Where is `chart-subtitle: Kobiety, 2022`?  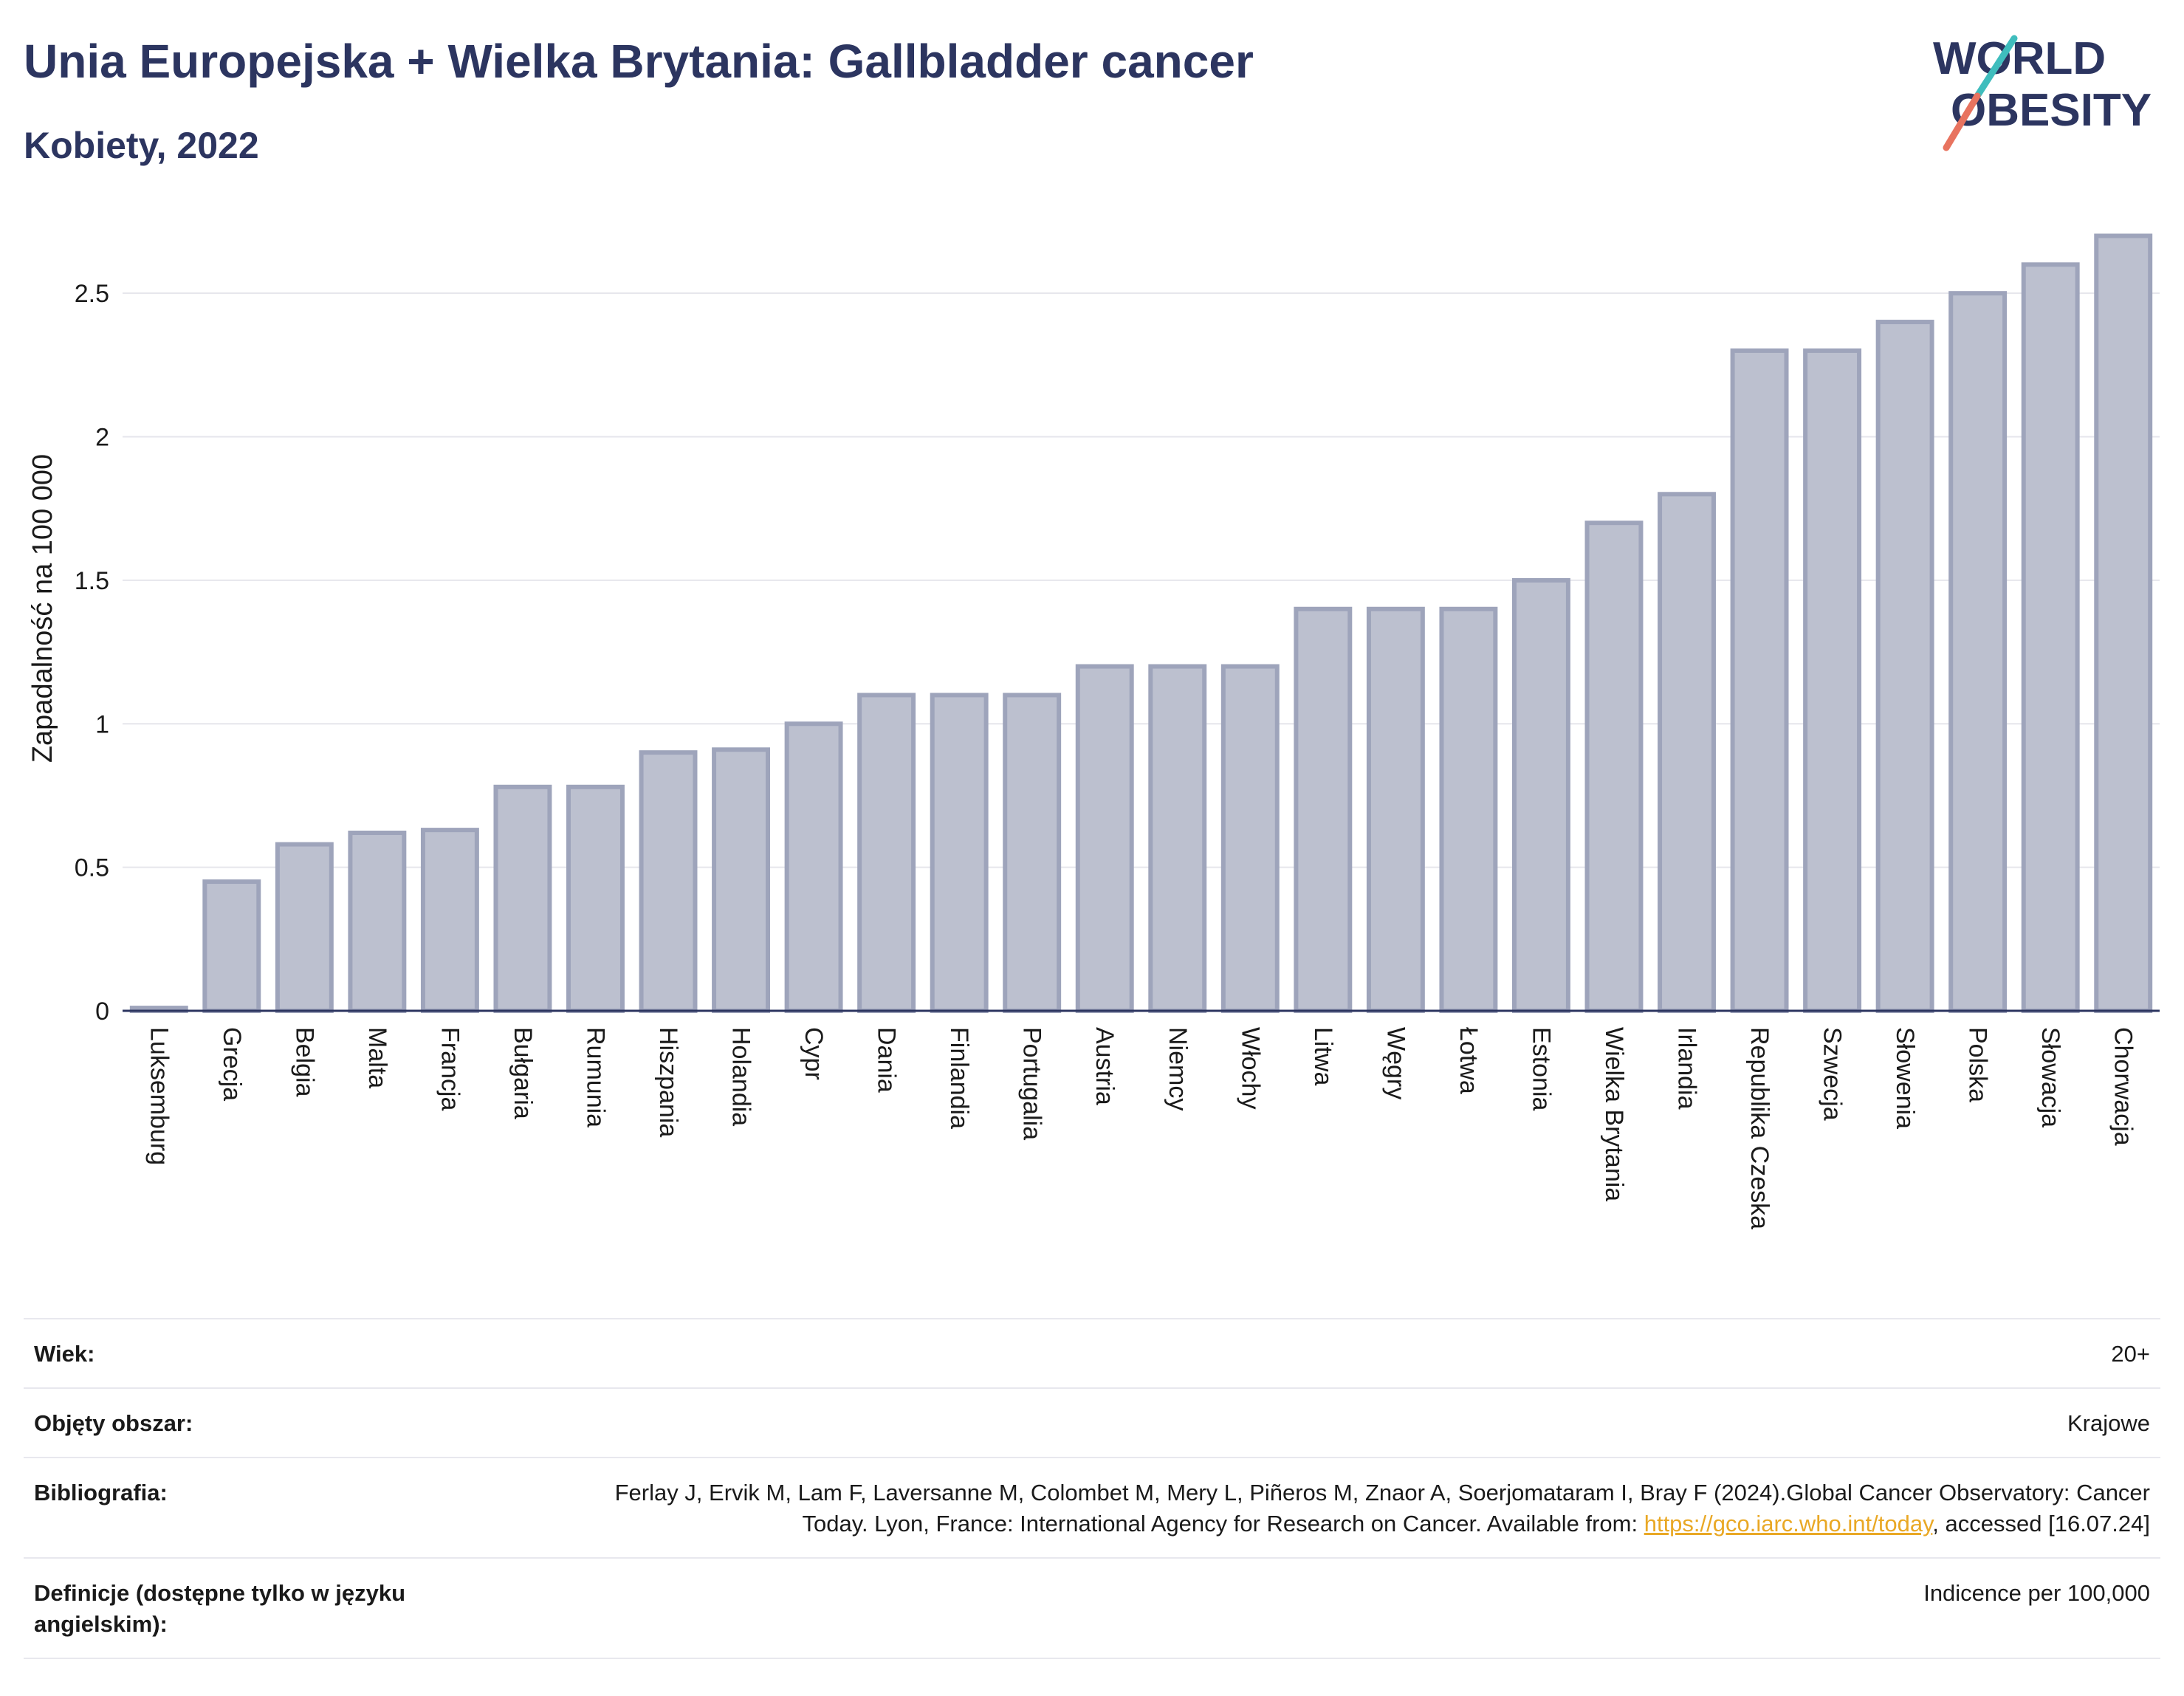
chart-subtitle: Kobiety, 2022 is located at coordinates (142, 145).